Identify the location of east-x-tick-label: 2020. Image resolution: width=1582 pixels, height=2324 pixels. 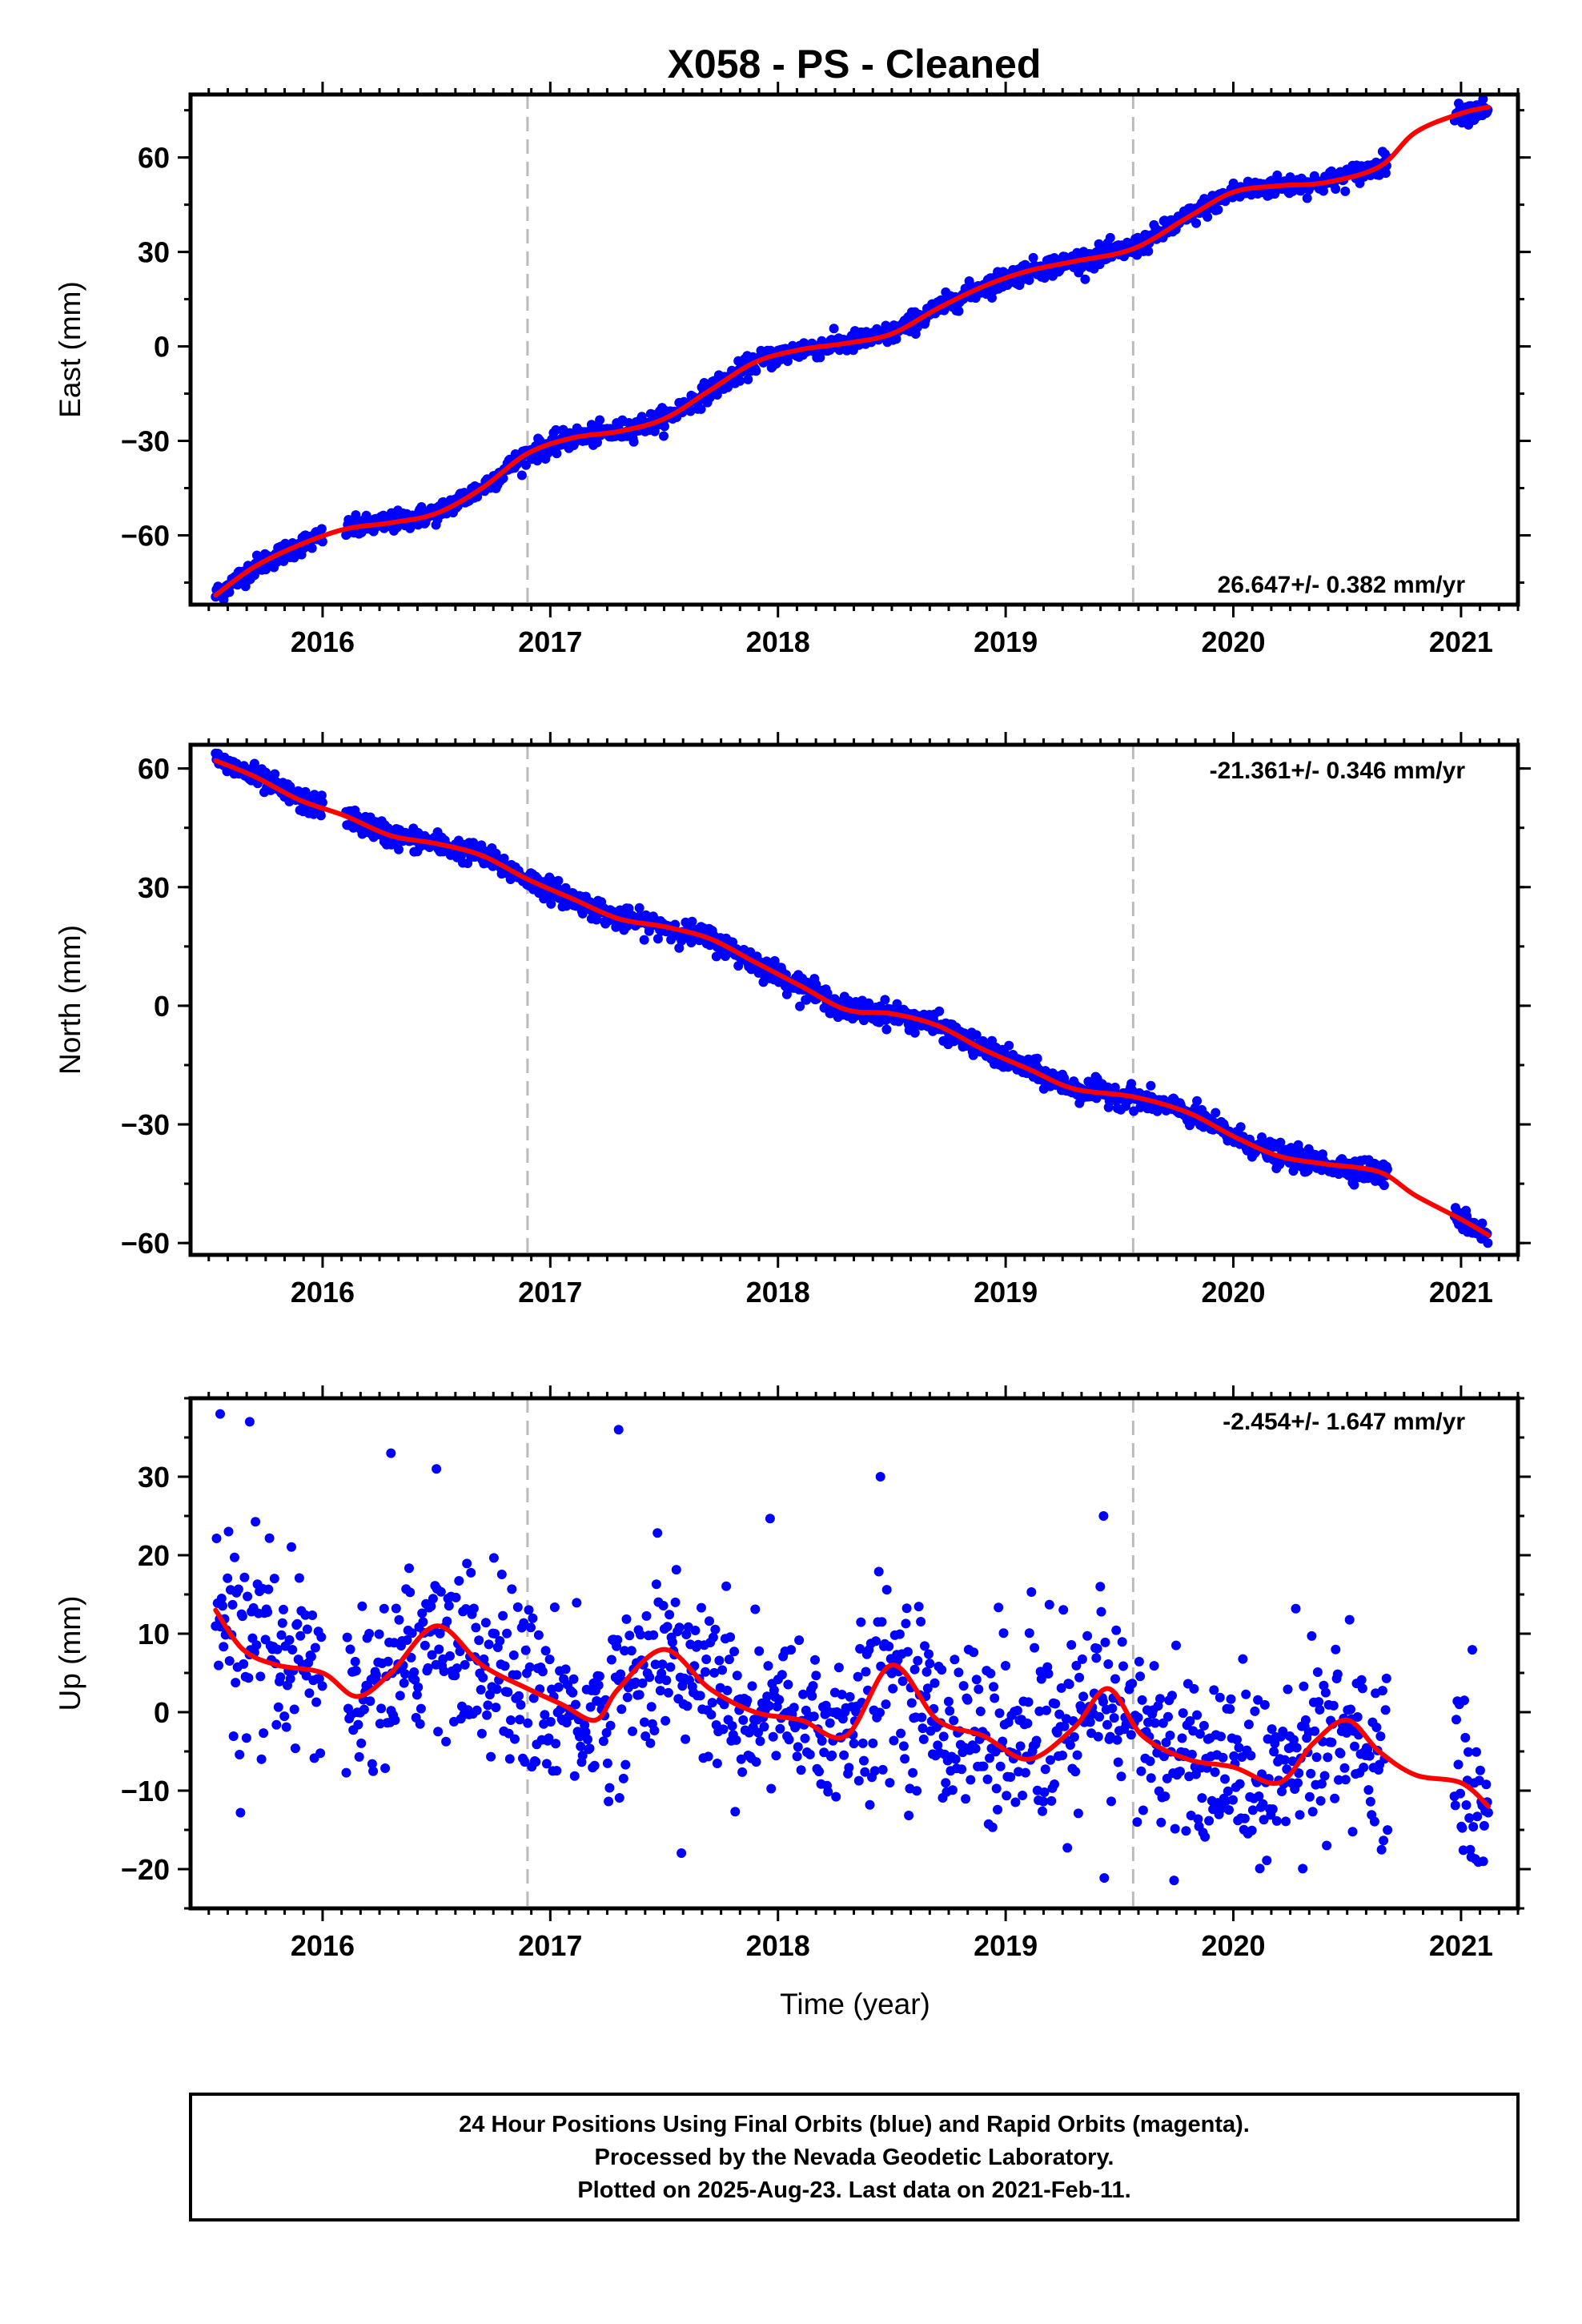
(1233, 641).